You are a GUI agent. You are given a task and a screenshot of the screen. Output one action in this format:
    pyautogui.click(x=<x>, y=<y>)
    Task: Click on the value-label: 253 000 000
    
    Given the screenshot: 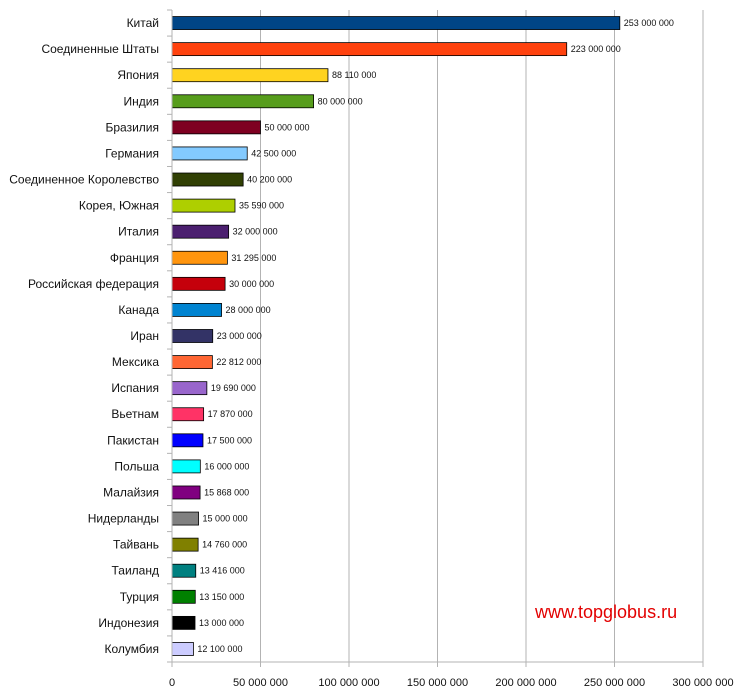 What is the action you would take?
    pyautogui.click(x=649, y=23)
    